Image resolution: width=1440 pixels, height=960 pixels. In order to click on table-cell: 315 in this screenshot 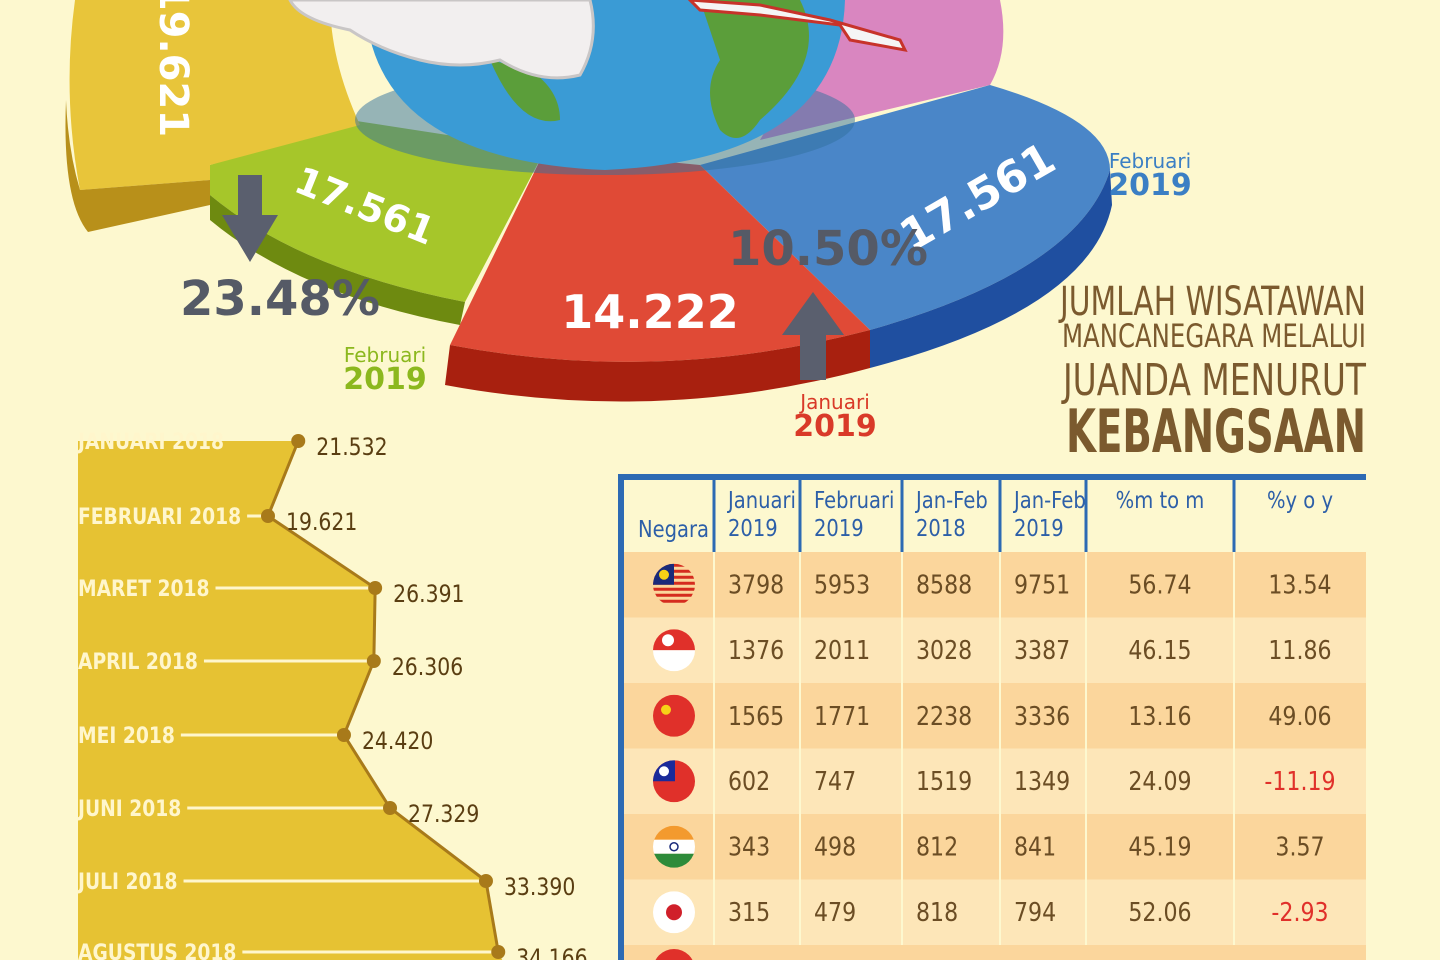, I will do `click(749, 913)`.